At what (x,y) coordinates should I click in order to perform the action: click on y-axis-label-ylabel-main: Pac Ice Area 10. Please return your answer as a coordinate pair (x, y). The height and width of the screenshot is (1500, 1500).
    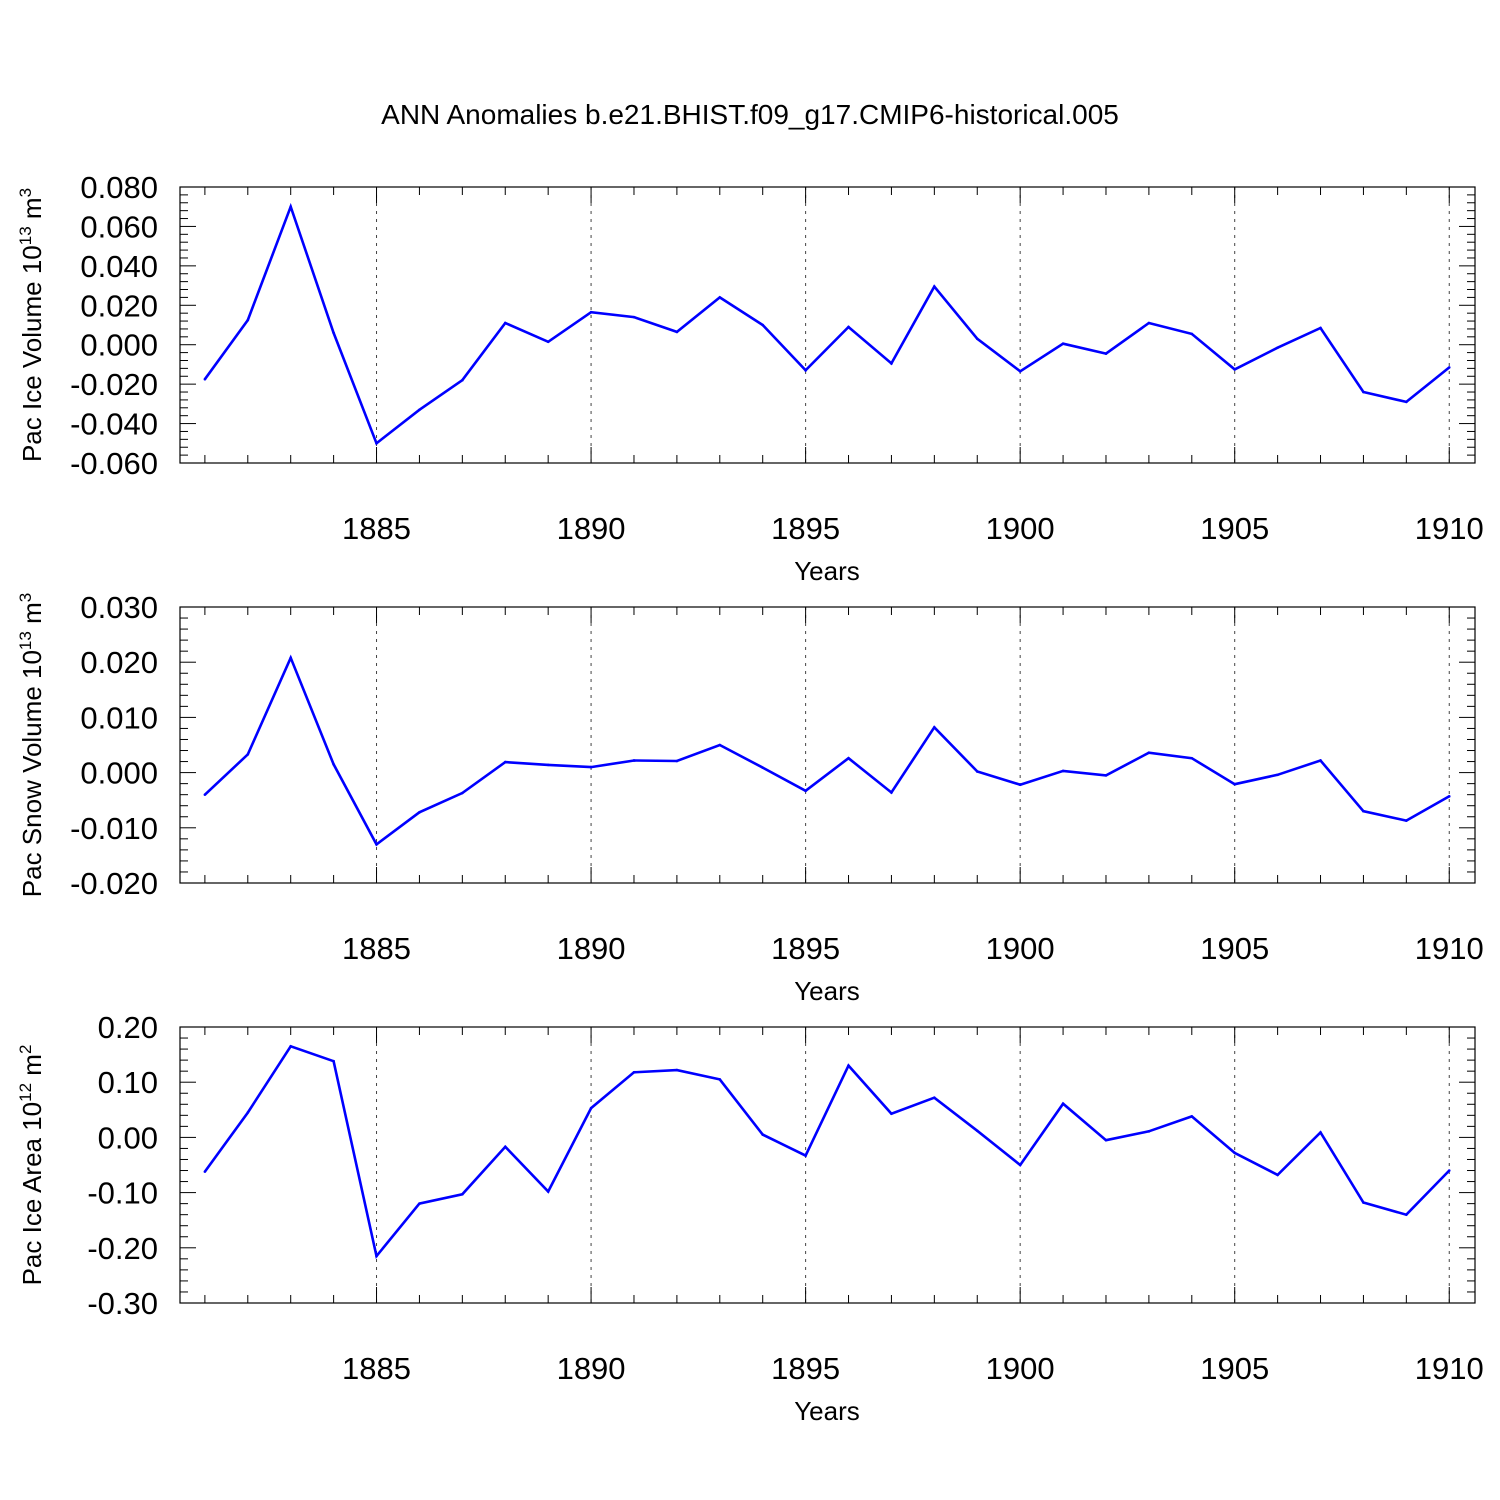
    Looking at the image, I should click on (32, 1194).